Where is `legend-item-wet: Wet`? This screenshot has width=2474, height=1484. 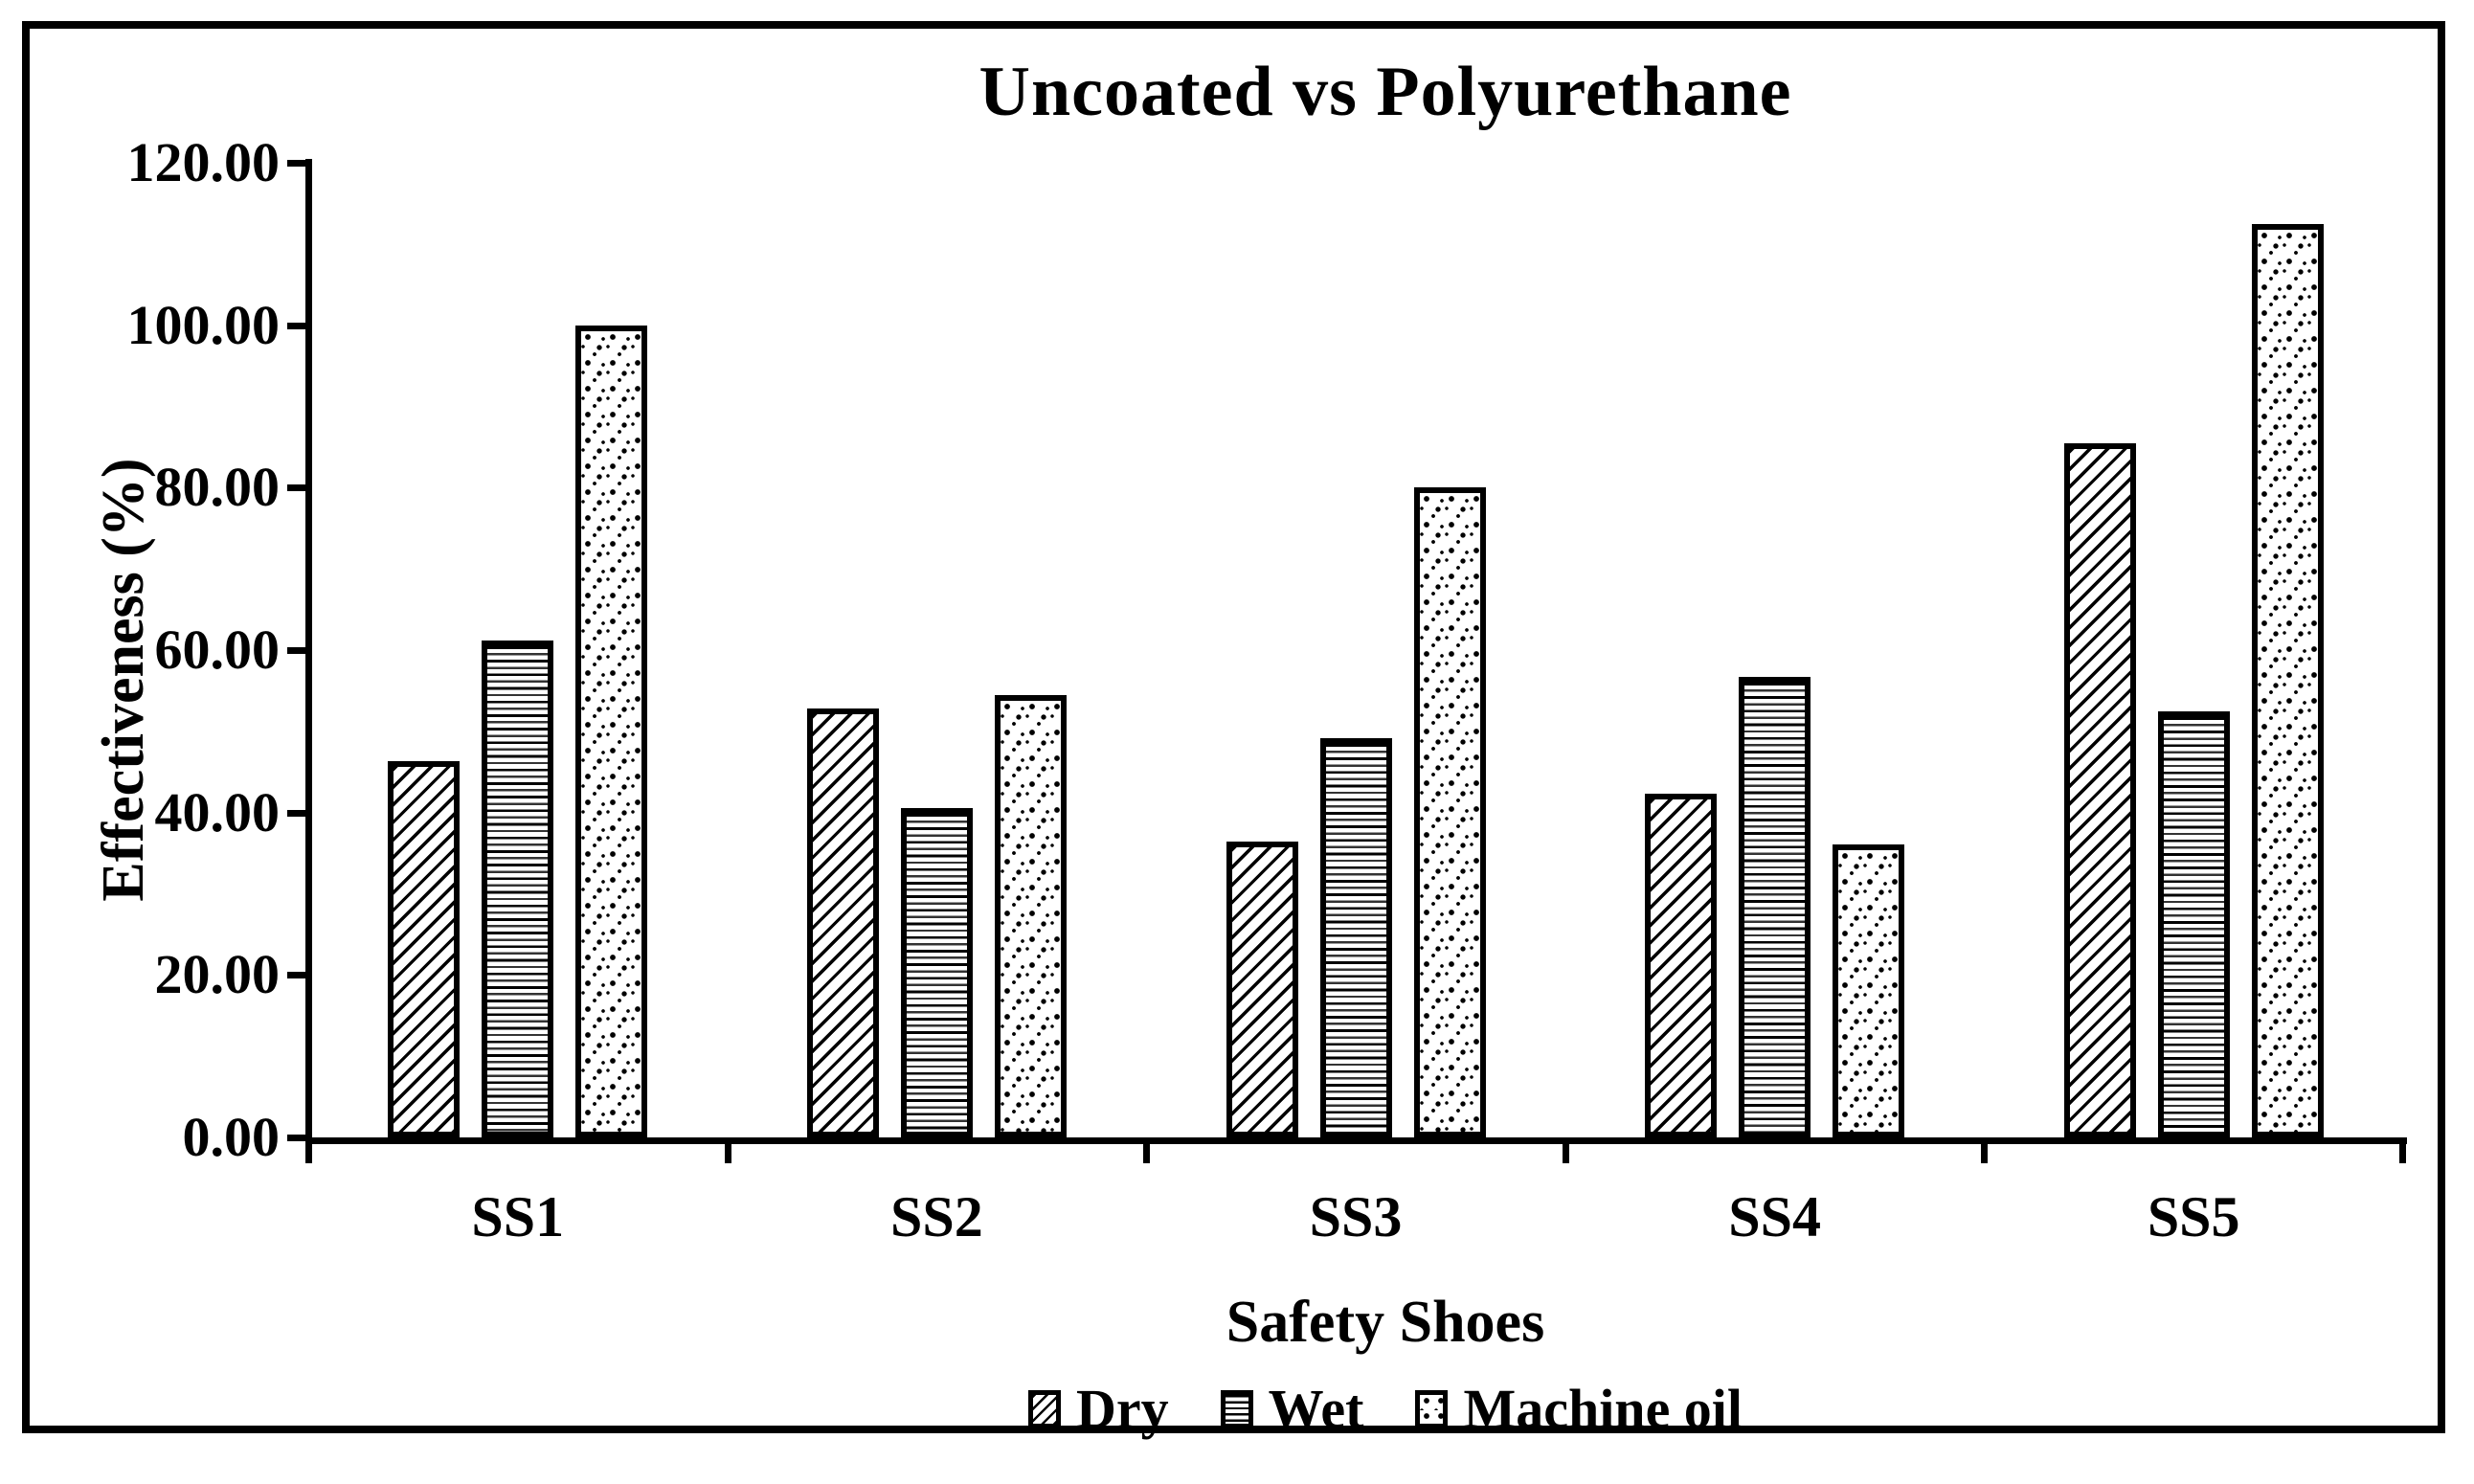
legend-item-wet: Wet is located at coordinates (1292, 1409).